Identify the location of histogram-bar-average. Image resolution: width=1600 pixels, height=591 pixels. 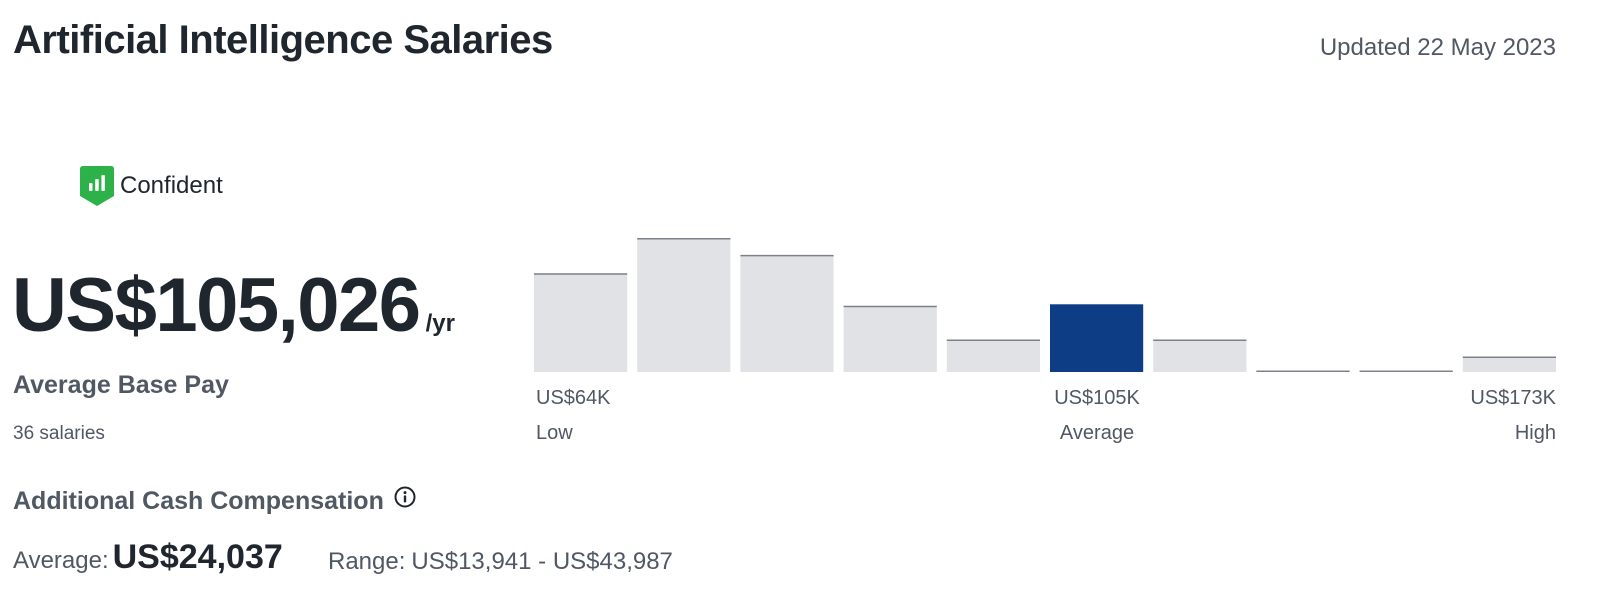
(1097, 338).